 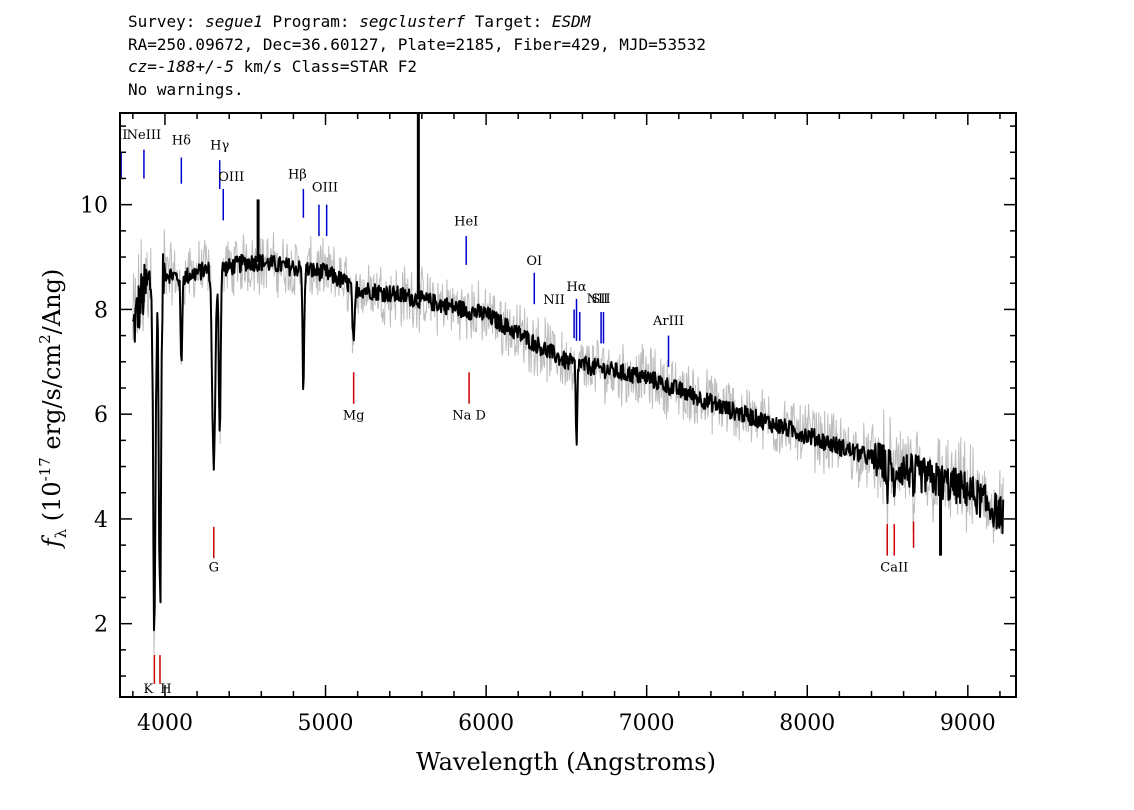 I want to click on y-tick-label: 4, so click(x=101, y=520).